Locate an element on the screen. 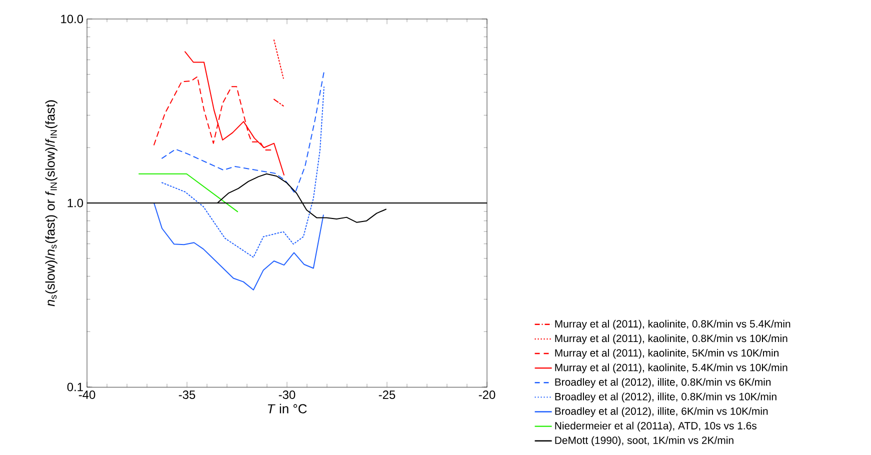 Image resolution: width=871 pixels, height=455 pixels. x-tick-label: -35 is located at coordinates (187, 394).